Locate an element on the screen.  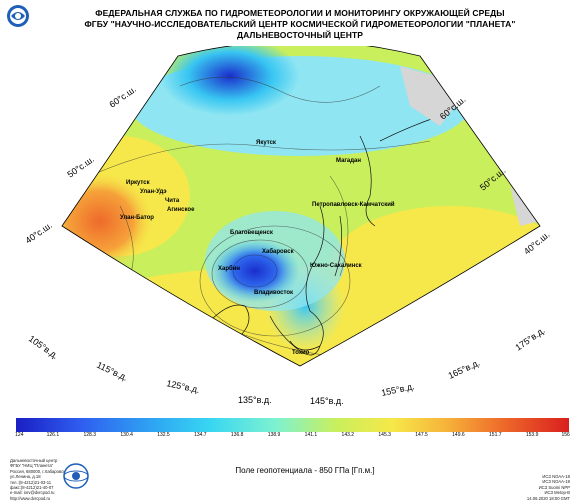
city-yakutsk: Якутск is located at coordinates (266, 143).